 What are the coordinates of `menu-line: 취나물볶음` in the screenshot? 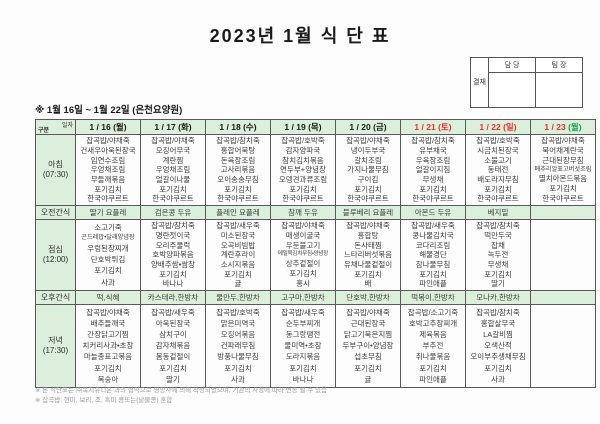 It's located at (433, 357).